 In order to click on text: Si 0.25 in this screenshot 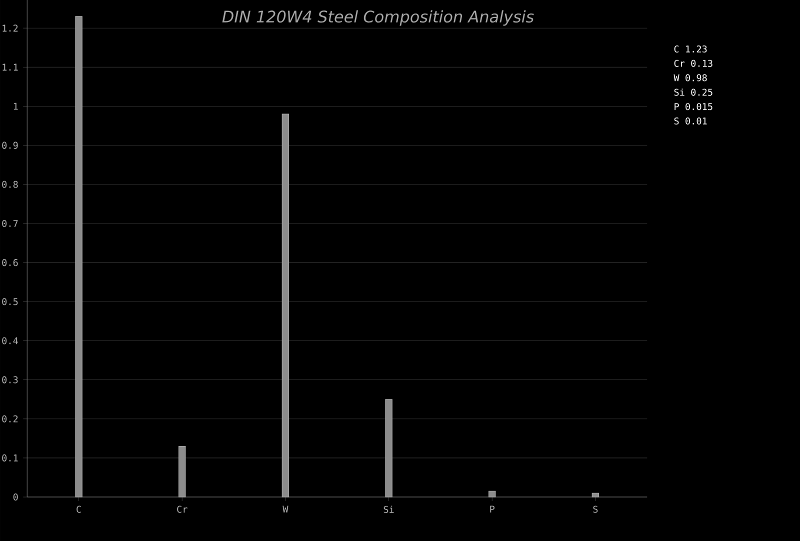, I will do `click(693, 92)`.